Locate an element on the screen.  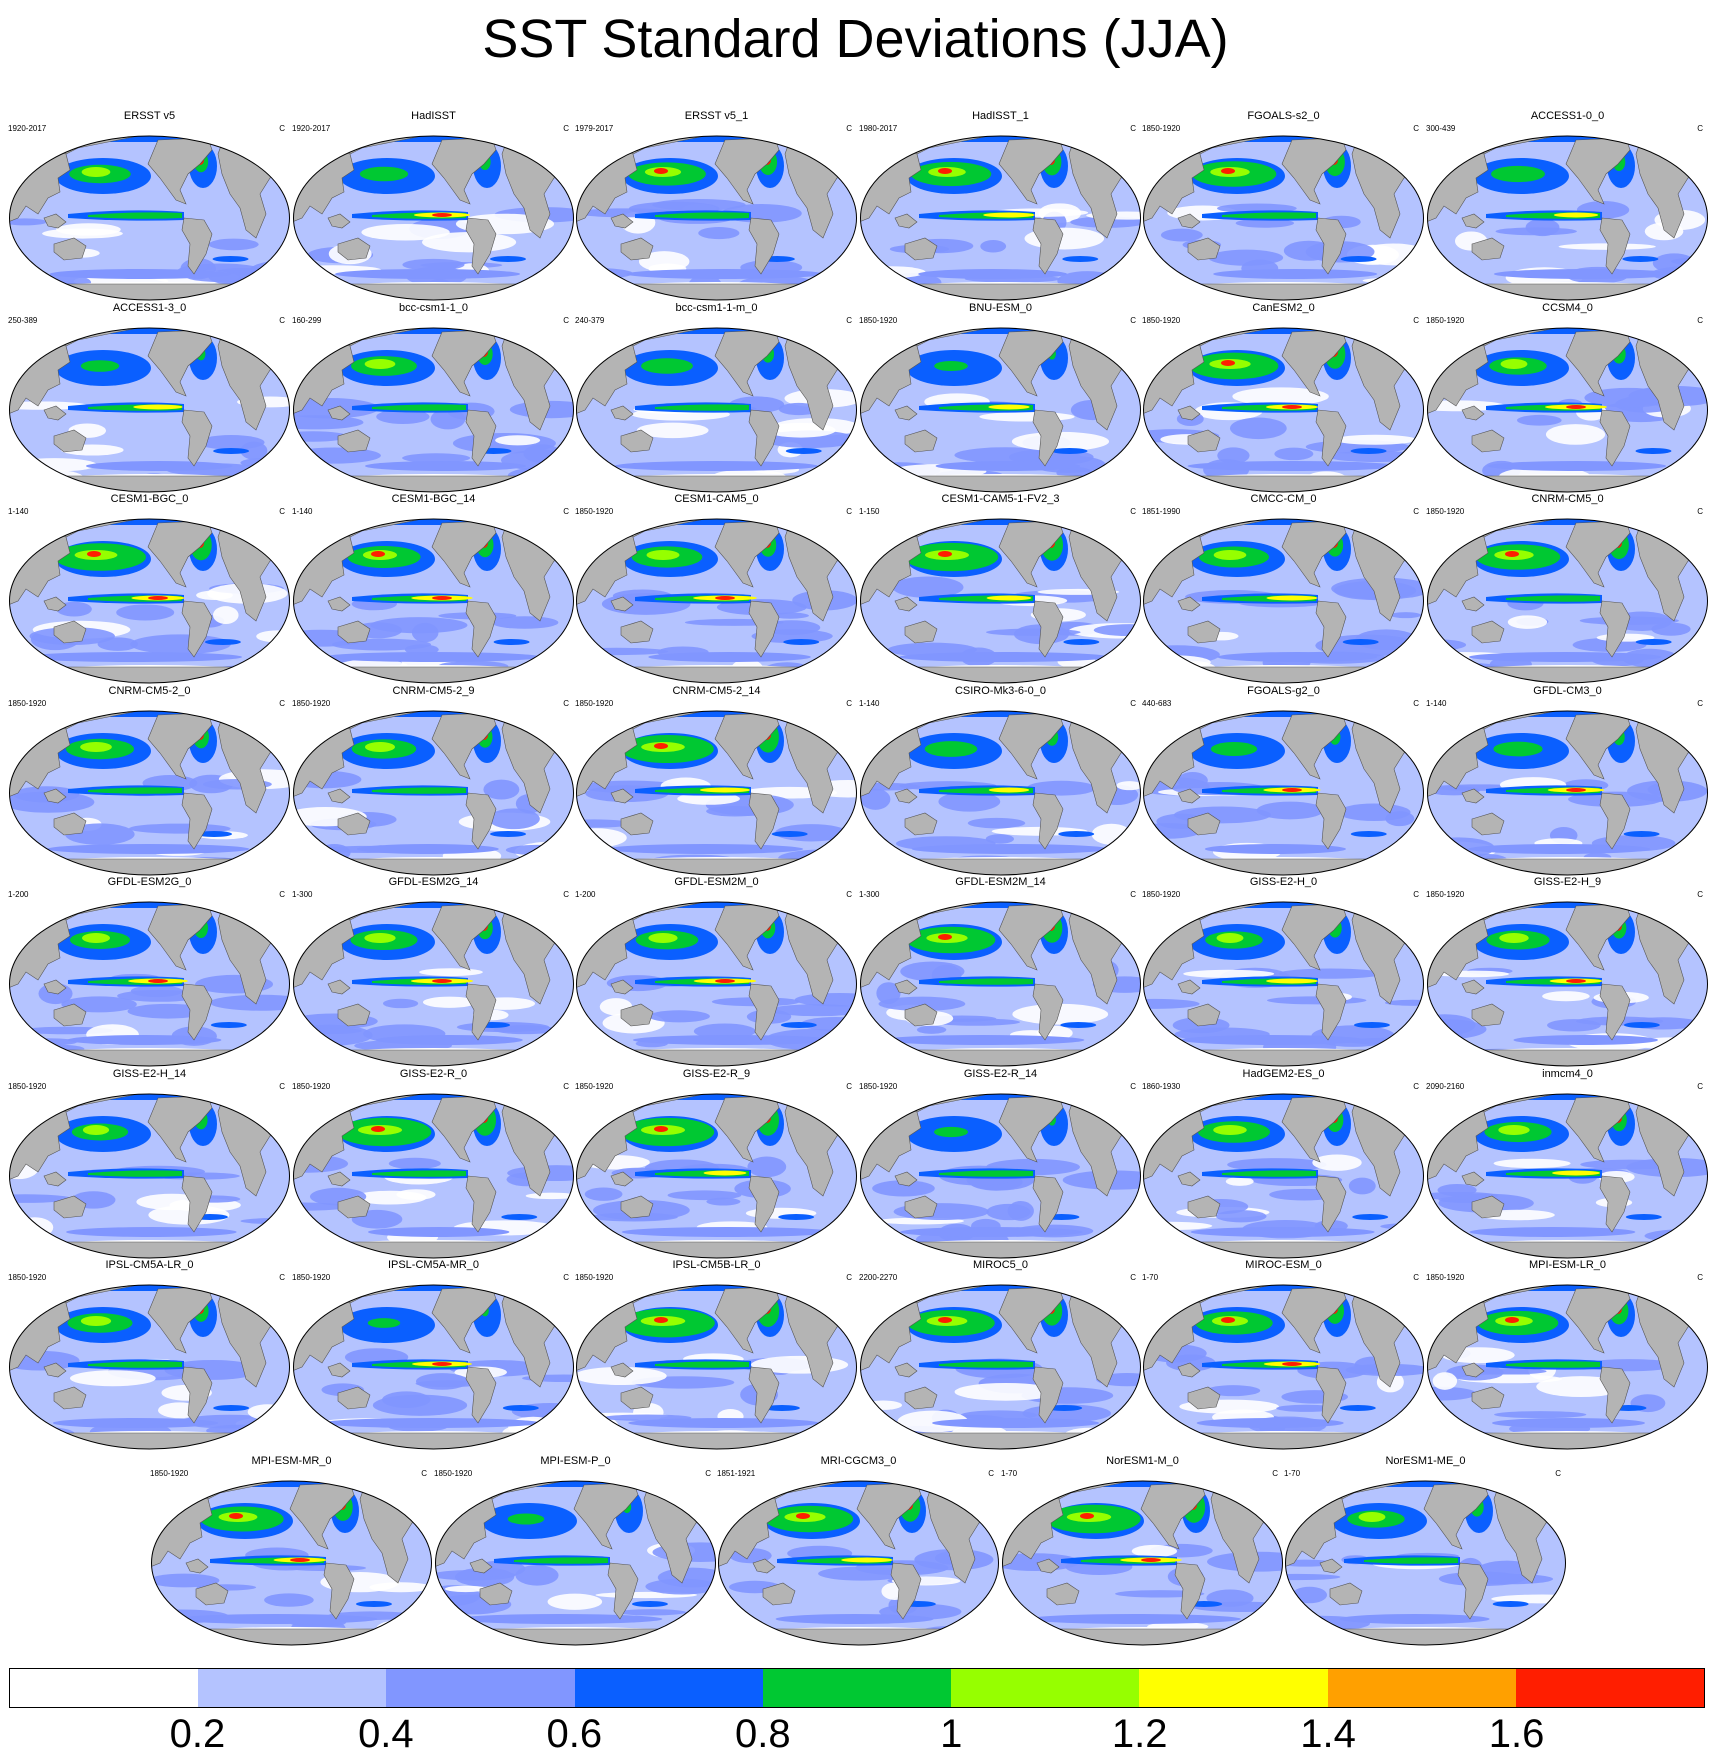
panel-noresm1-m-0: NorESM1-M_0 1-70 C is located at coordinates (1142, 1551).